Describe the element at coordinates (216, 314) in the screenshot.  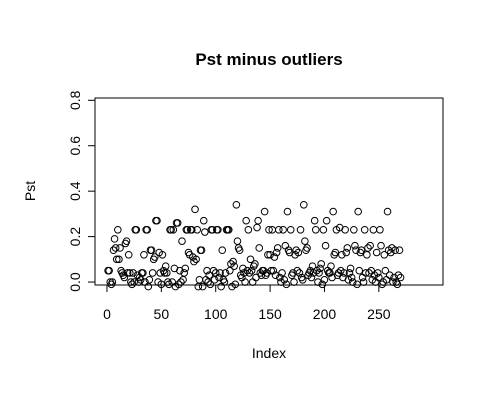
I see `x-tick-label: 100` at that location.